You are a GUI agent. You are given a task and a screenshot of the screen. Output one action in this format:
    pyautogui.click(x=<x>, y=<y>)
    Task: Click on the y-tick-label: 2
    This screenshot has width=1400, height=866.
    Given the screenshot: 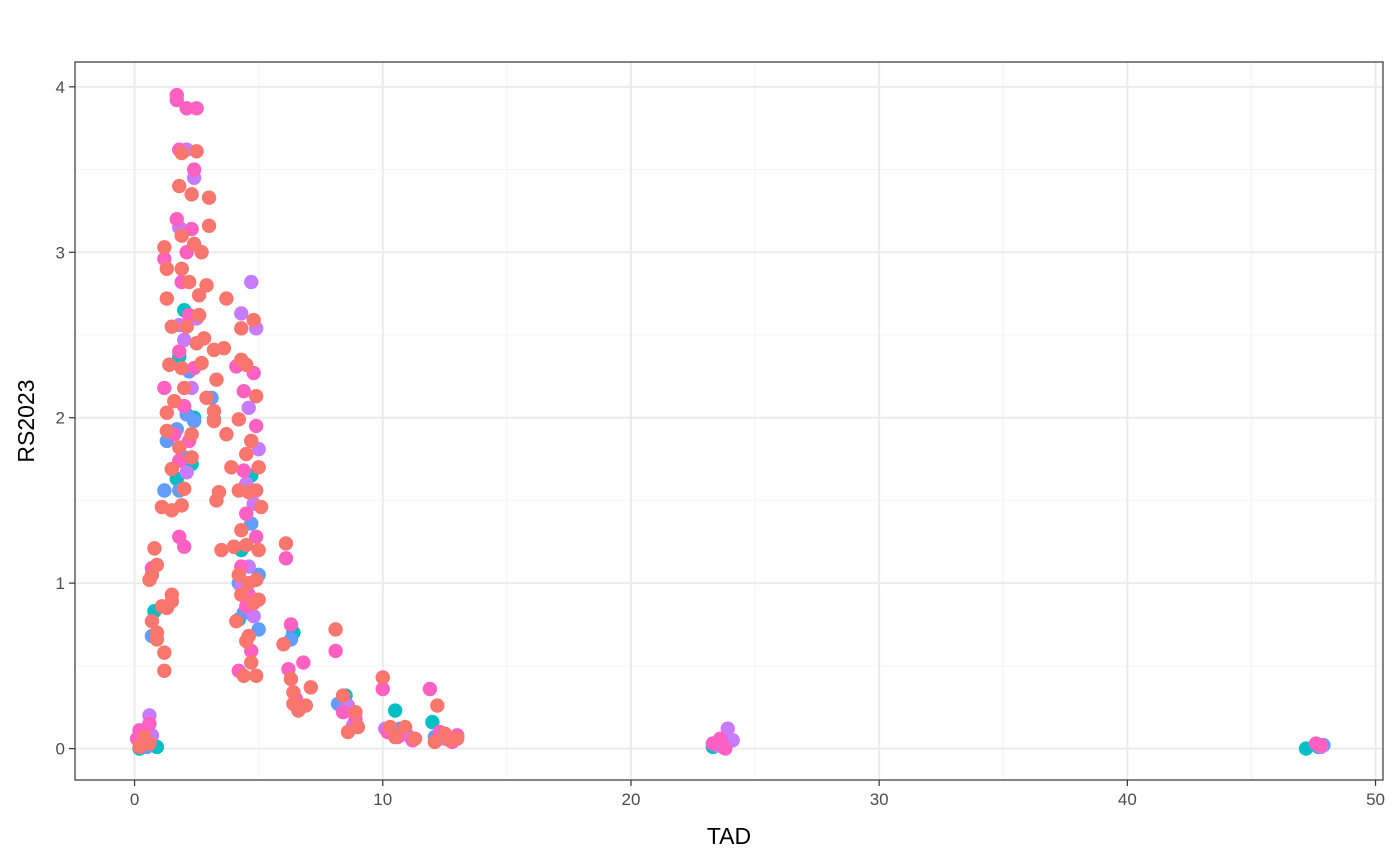 What is the action you would take?
    pyautogui.click(x=60, y=418)
    